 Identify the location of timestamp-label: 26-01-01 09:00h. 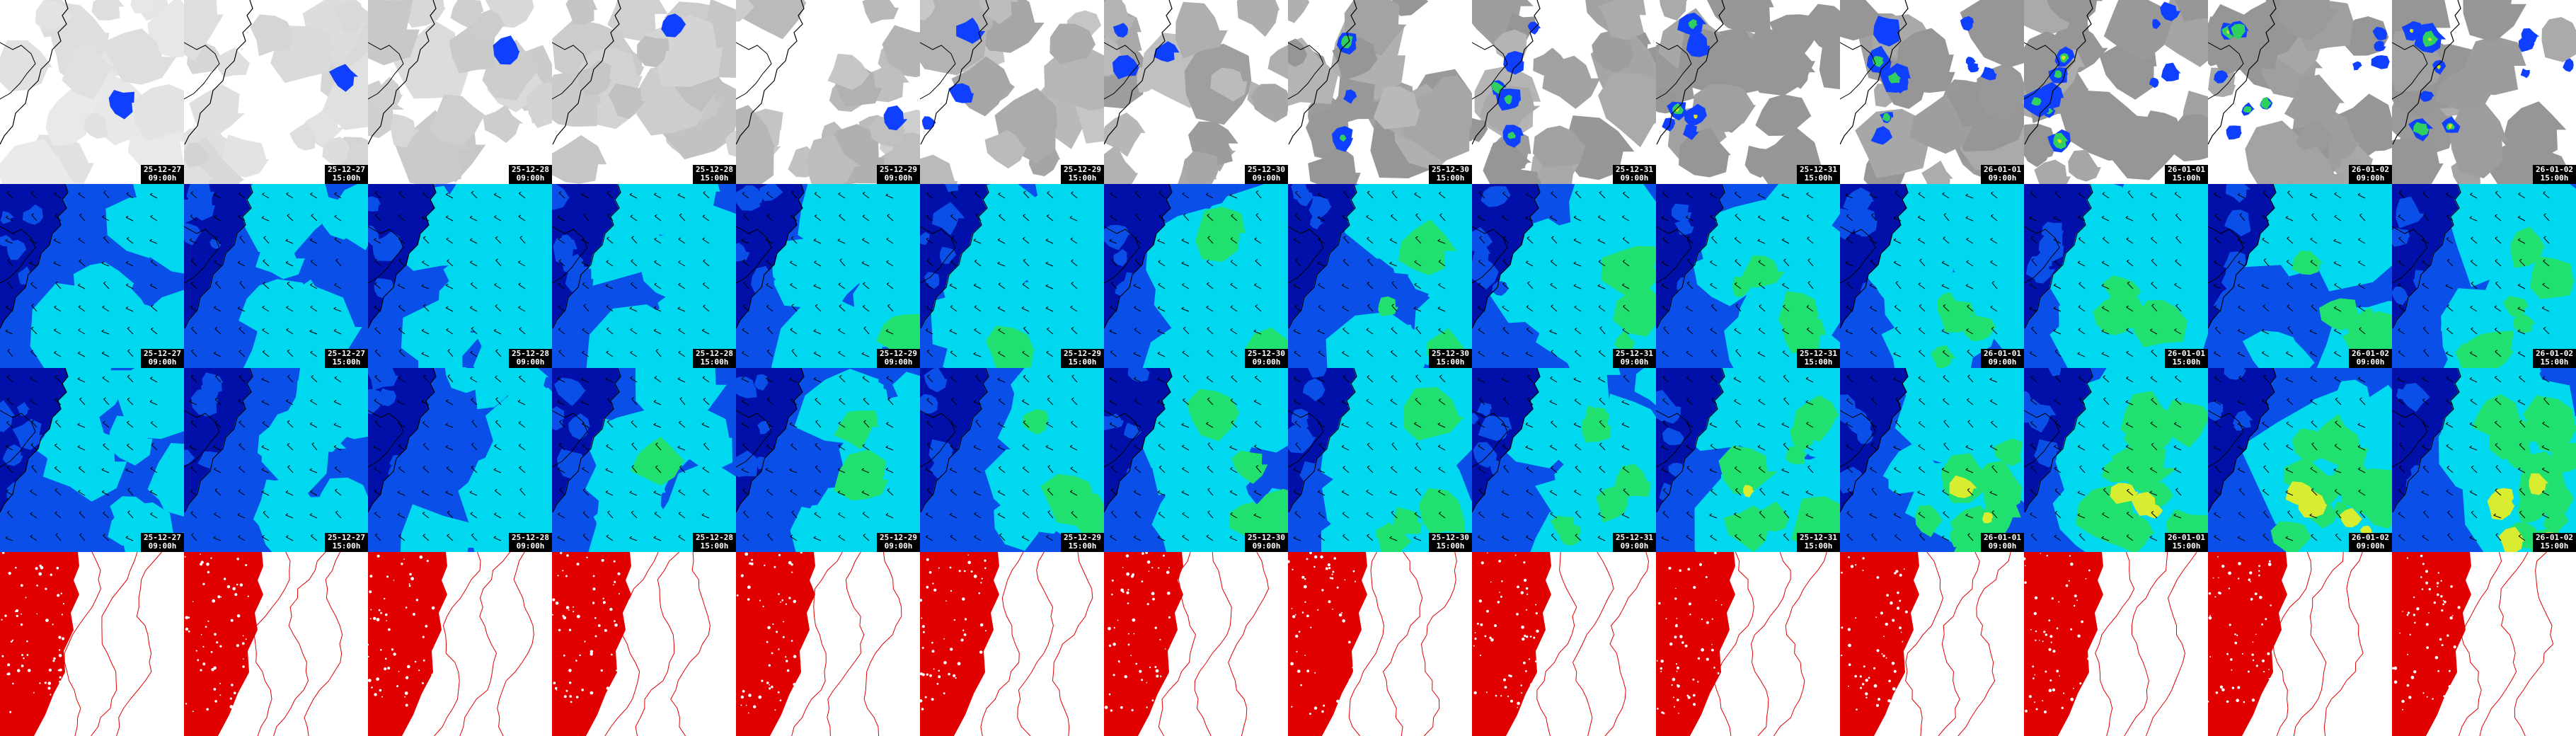
(2003, 542).